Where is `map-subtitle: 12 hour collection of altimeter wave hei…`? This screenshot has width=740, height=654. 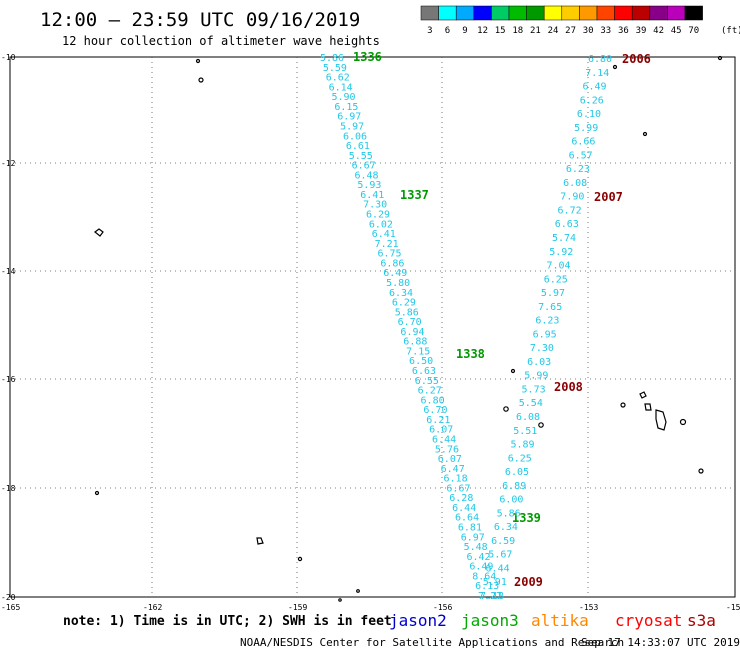
map-subtitle: 12 hour collection of altimeter wave hei… is located at coordinates (221, 41).